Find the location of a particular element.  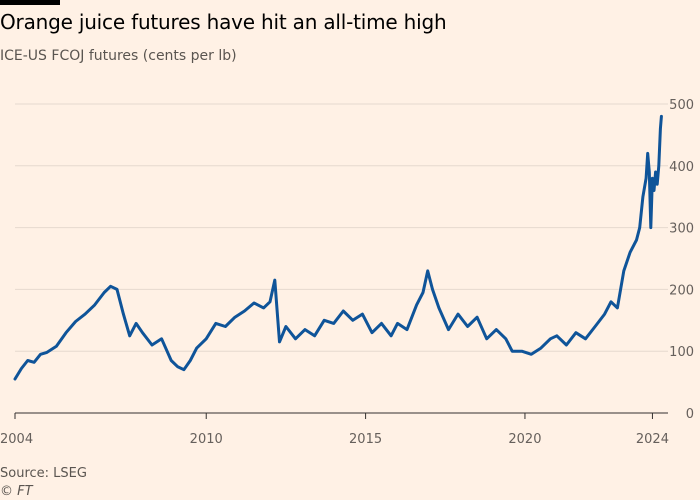

x-axis: 2004 2010 2015 2020 2024 is located at coordinates (334, 430).